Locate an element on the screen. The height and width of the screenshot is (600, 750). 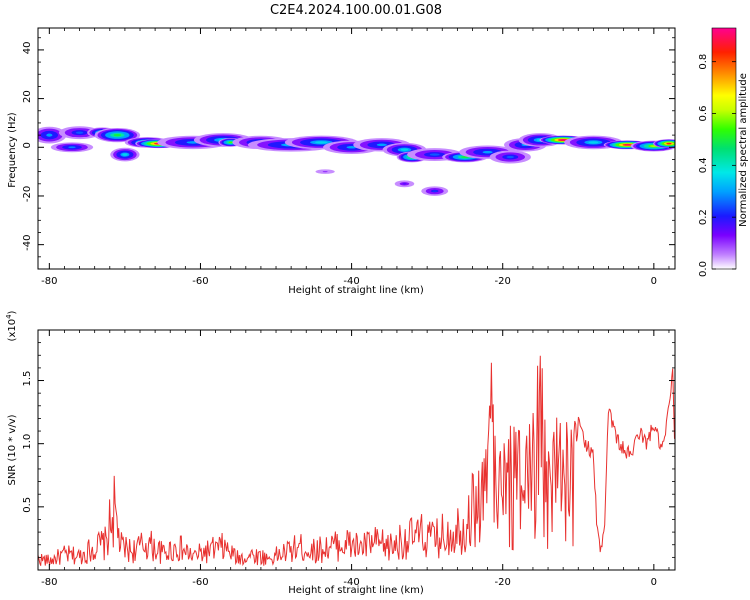
svg-text: (x104) is located at coordinates (11, 325).